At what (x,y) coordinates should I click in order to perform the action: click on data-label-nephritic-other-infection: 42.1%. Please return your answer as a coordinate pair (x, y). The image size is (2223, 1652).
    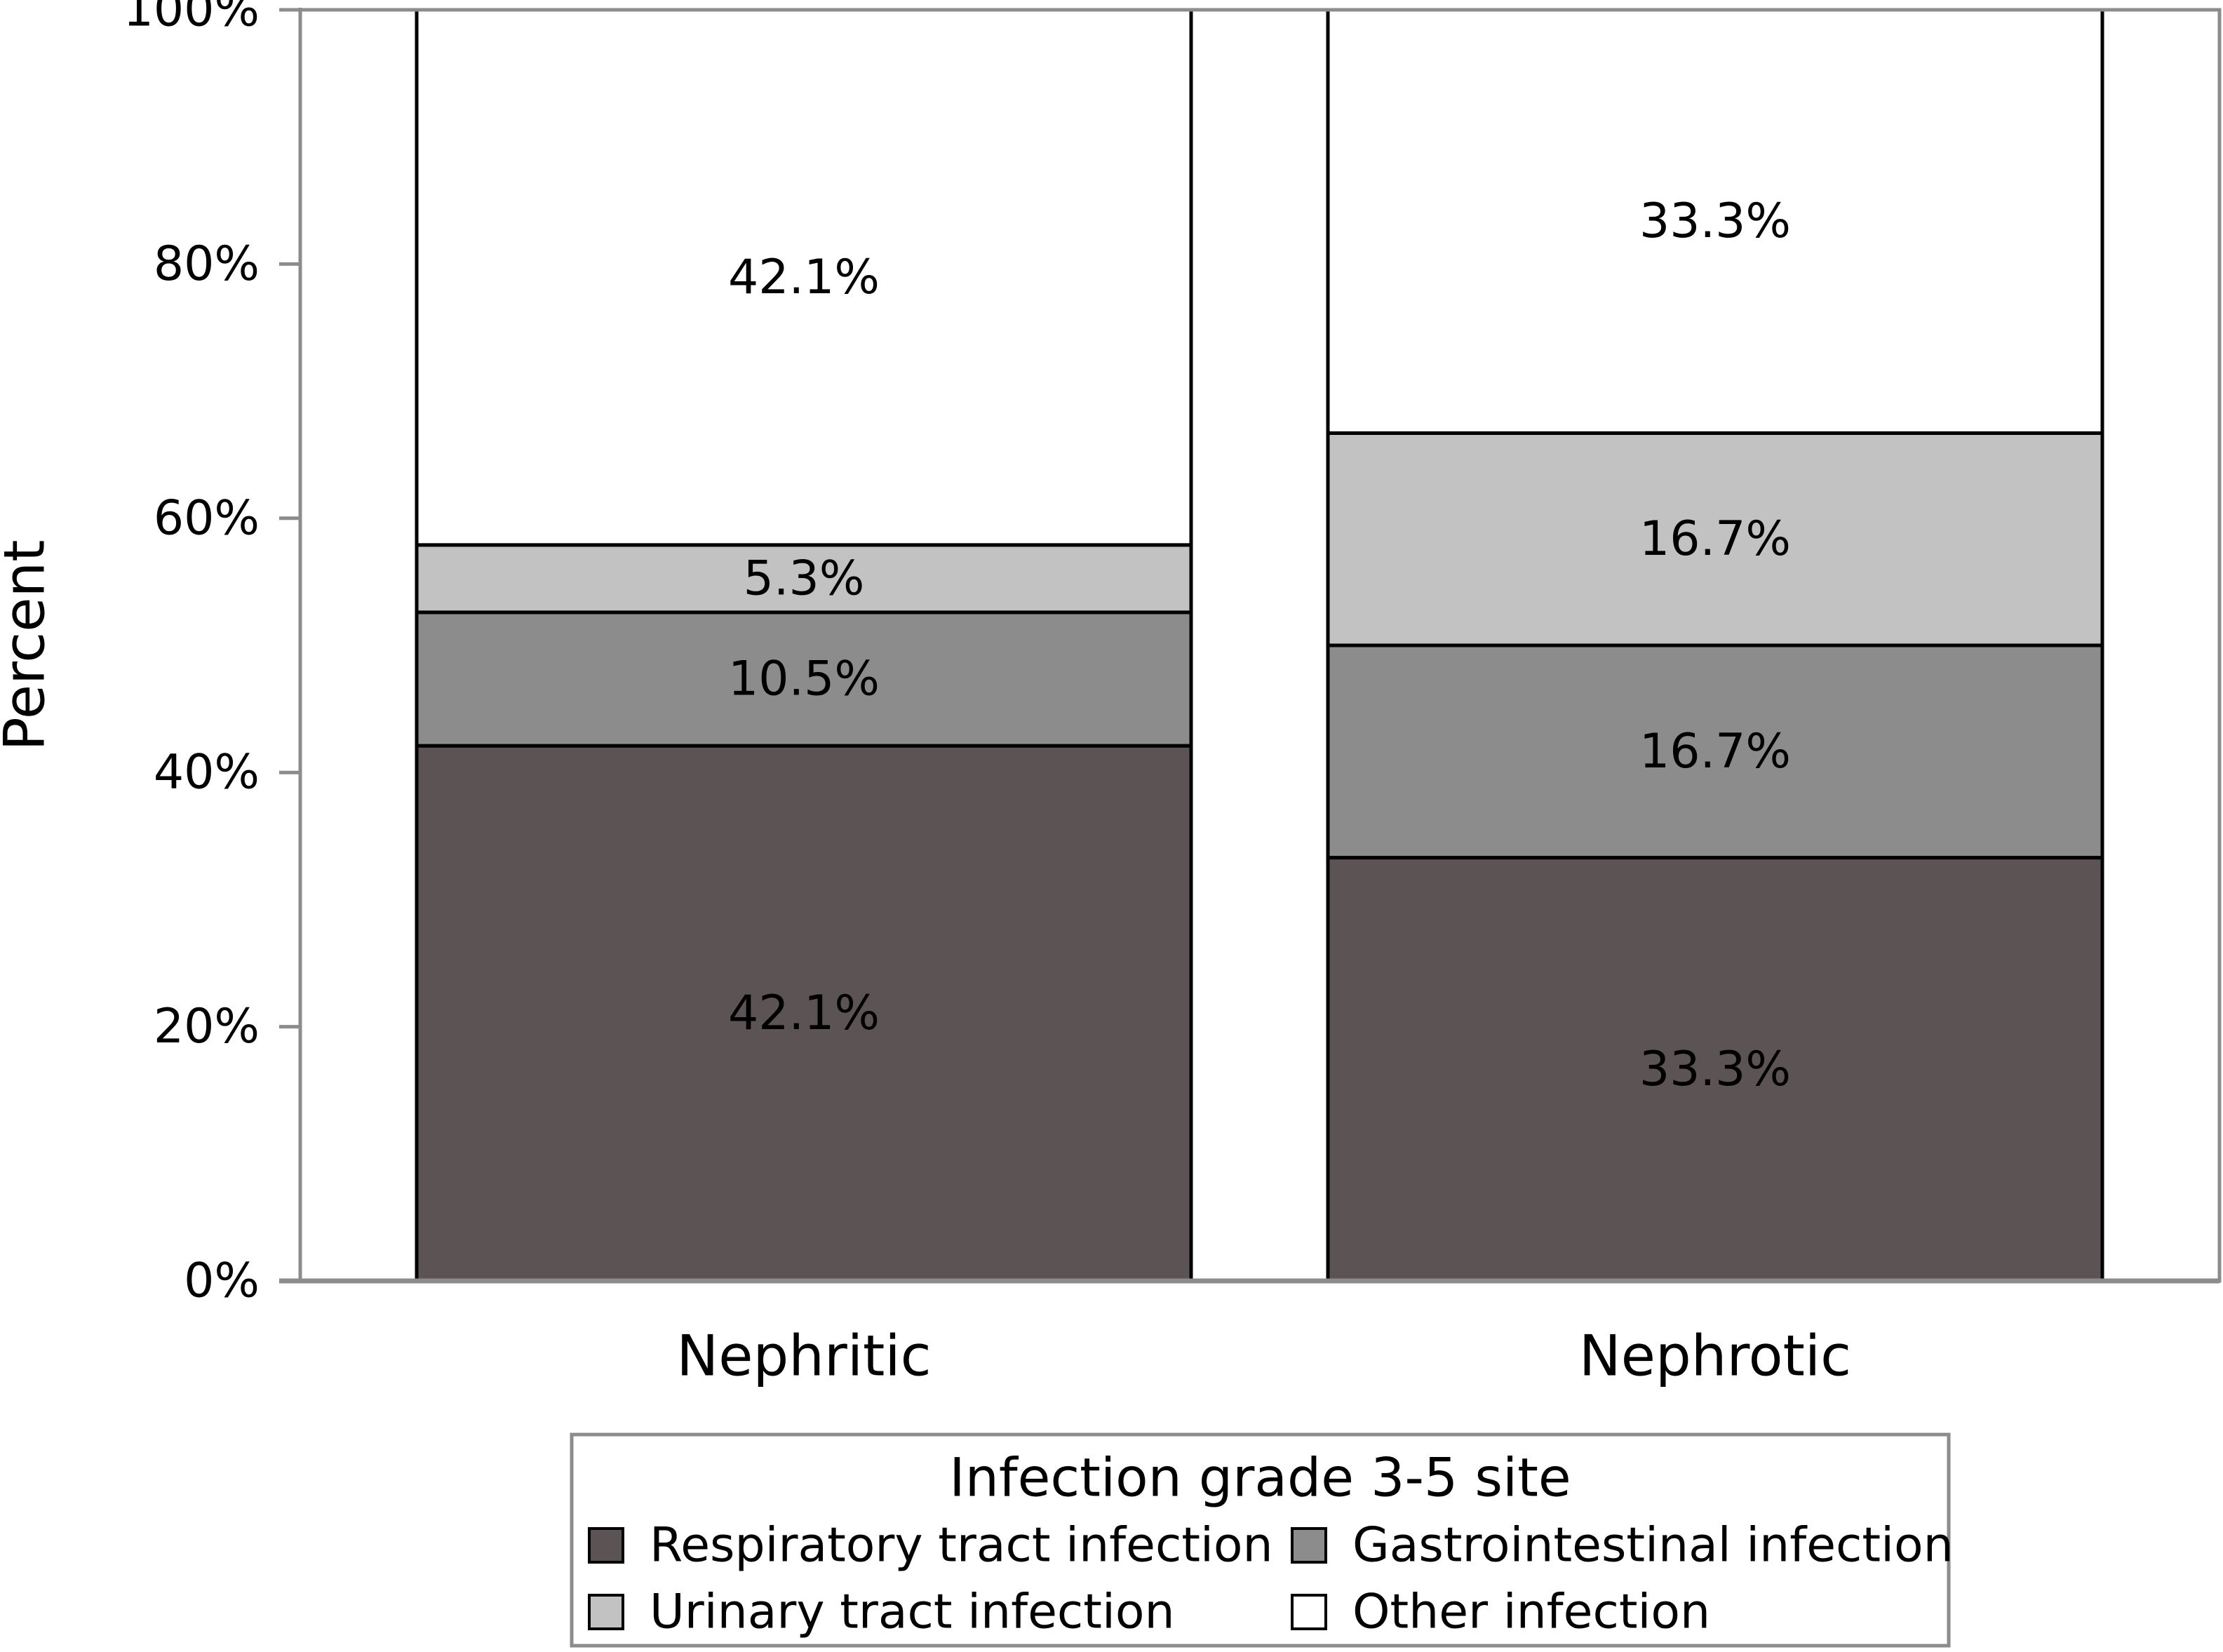
    Looking at the image, I should click on (804, 277).